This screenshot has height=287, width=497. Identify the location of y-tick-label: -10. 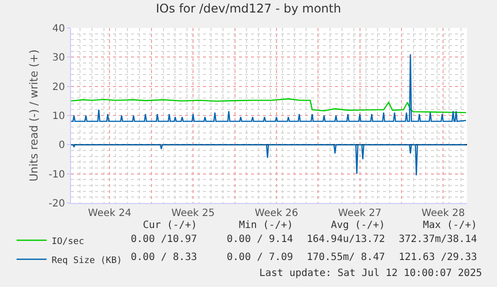
(56, 174).